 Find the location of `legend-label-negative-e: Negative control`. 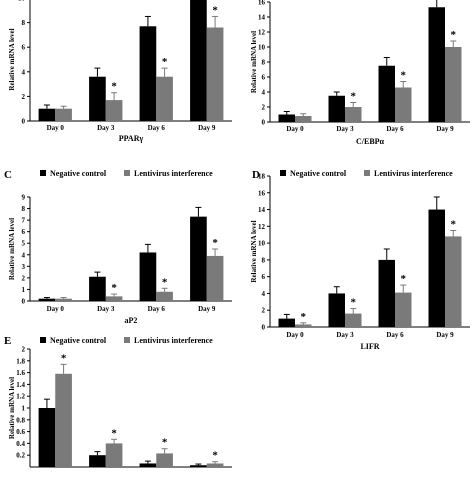

legend-label-negative-e: Negative control is located at coordinates (78, 340).